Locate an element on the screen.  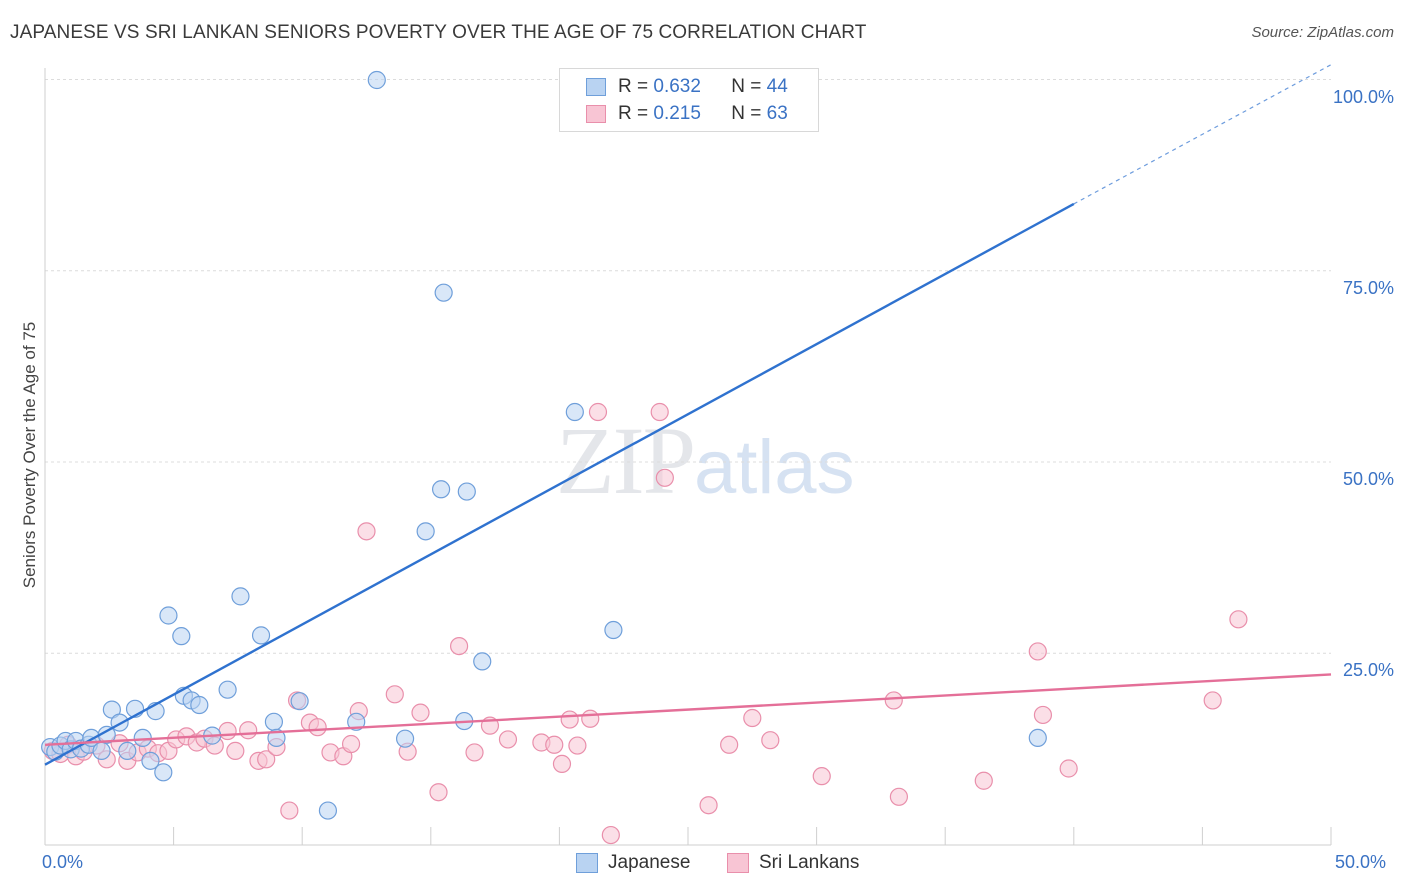
x-tick-label-min: 0.0% is located at coordinates (63, 862).